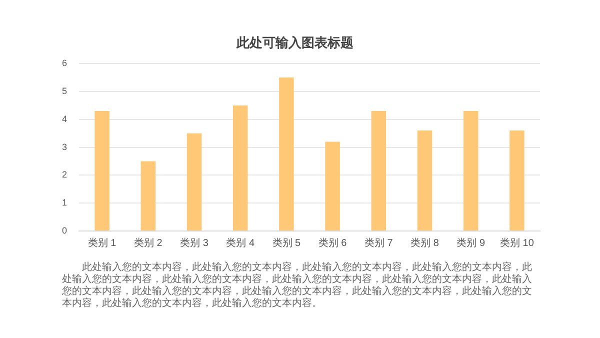 Image resolution: width=600 pixels, height=338 pixels. What do you see at coordinates (471, 242) in the screenshot?
I see `x-tick-label: 类别 9` at bounding box center [471, 242].